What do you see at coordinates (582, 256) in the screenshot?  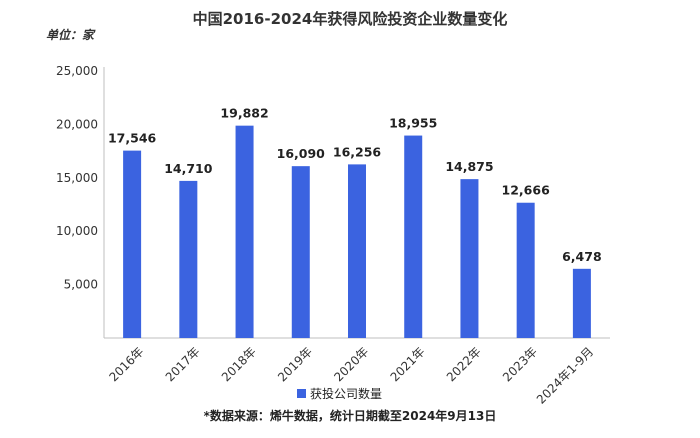 I see `data-label: 6,478` at bounding box center [582, 256].